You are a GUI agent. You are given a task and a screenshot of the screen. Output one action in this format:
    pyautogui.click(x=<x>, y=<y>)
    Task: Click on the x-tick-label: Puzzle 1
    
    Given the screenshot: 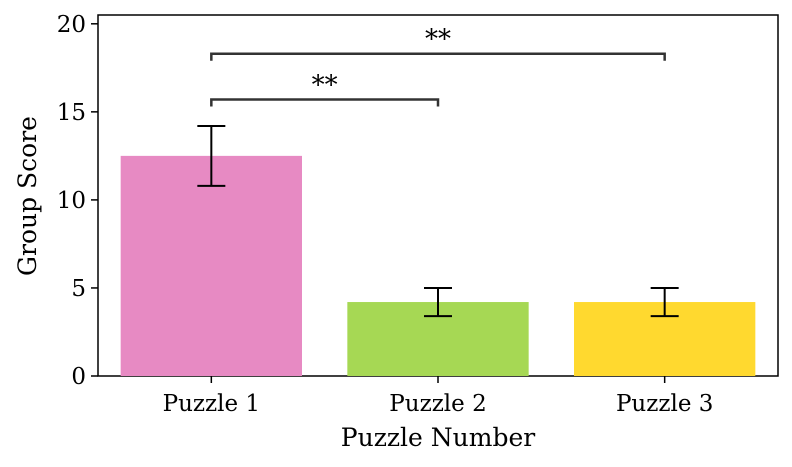 What is the action you would take?
    pyautogui.click(x=211, y=404)
    